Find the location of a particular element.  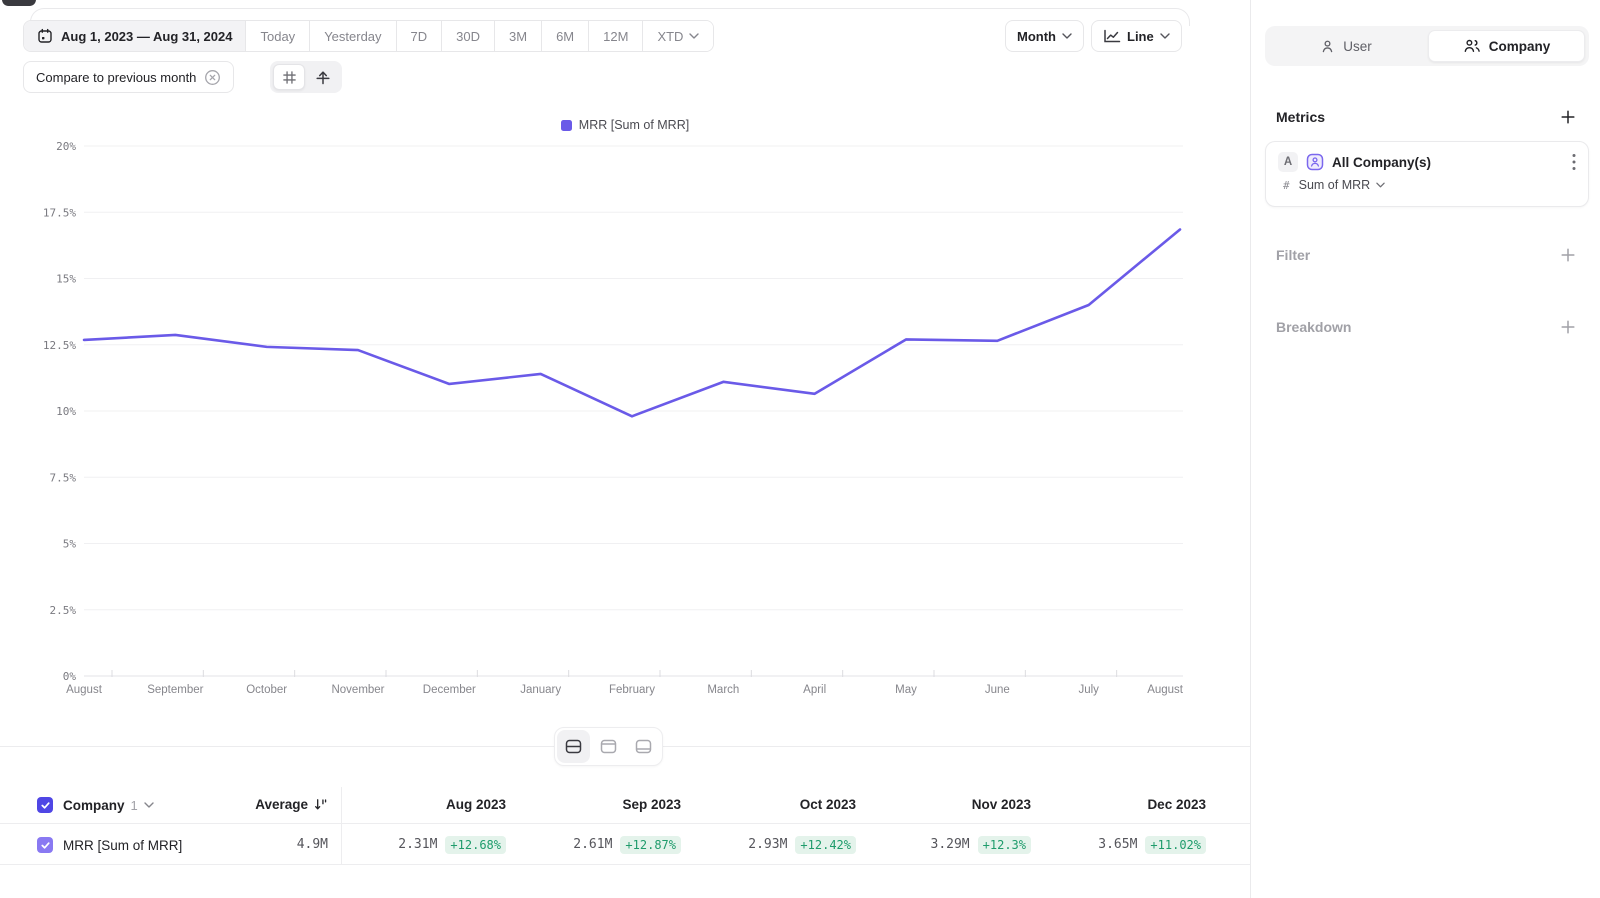

view-chart-only-button is located at coordinates (608, 746).